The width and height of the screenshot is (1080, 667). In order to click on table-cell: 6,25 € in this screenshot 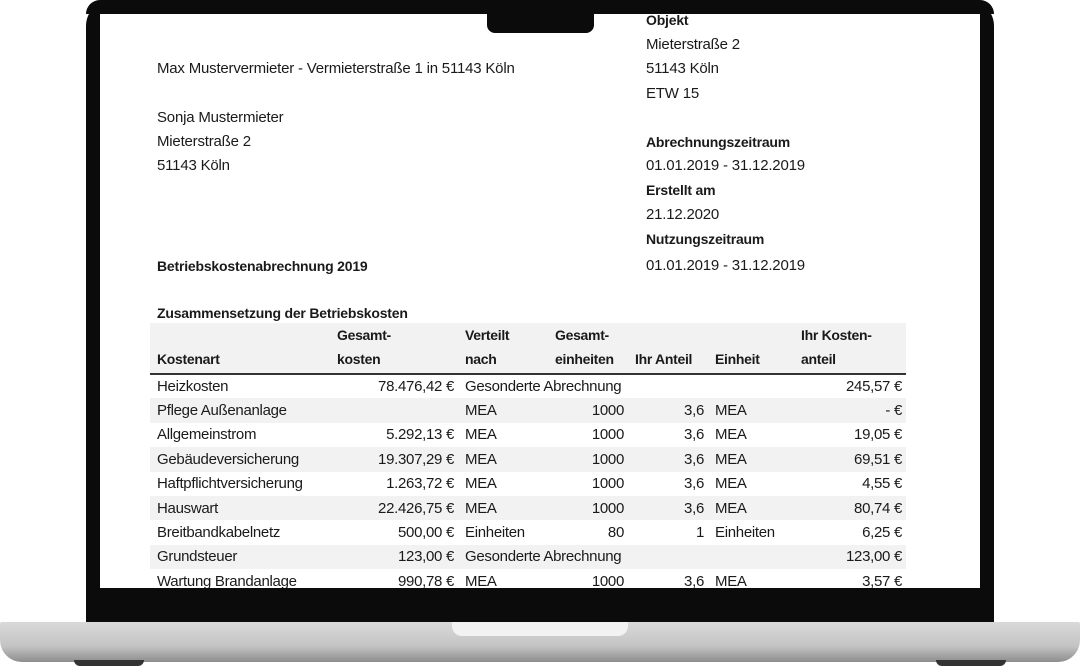, I will do `click(882, 533)`.